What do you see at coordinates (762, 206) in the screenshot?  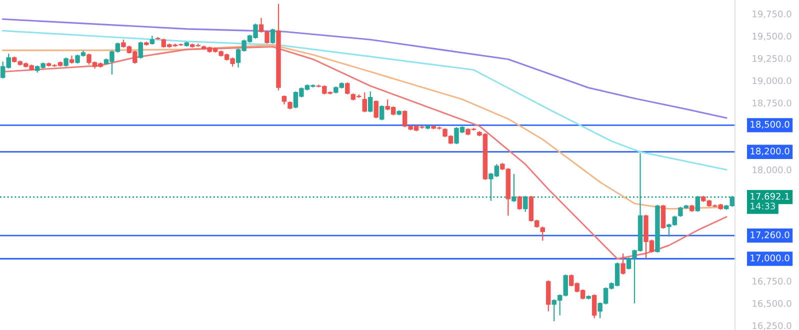 I see `text: 14:33` at bounding box center [762, 206].